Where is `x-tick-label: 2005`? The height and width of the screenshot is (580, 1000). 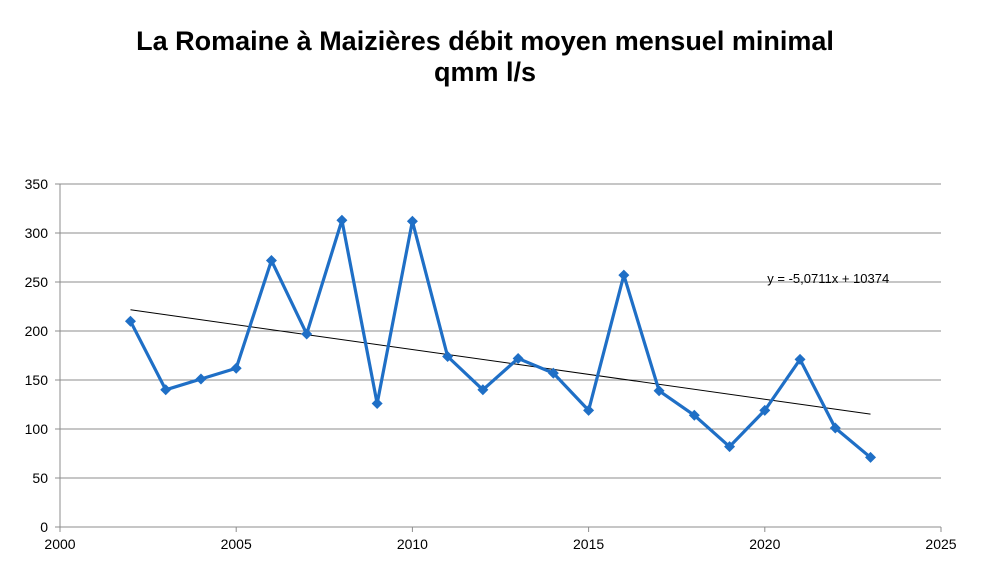 x-tick-label: 2005 is located at coordinates (236, 544).